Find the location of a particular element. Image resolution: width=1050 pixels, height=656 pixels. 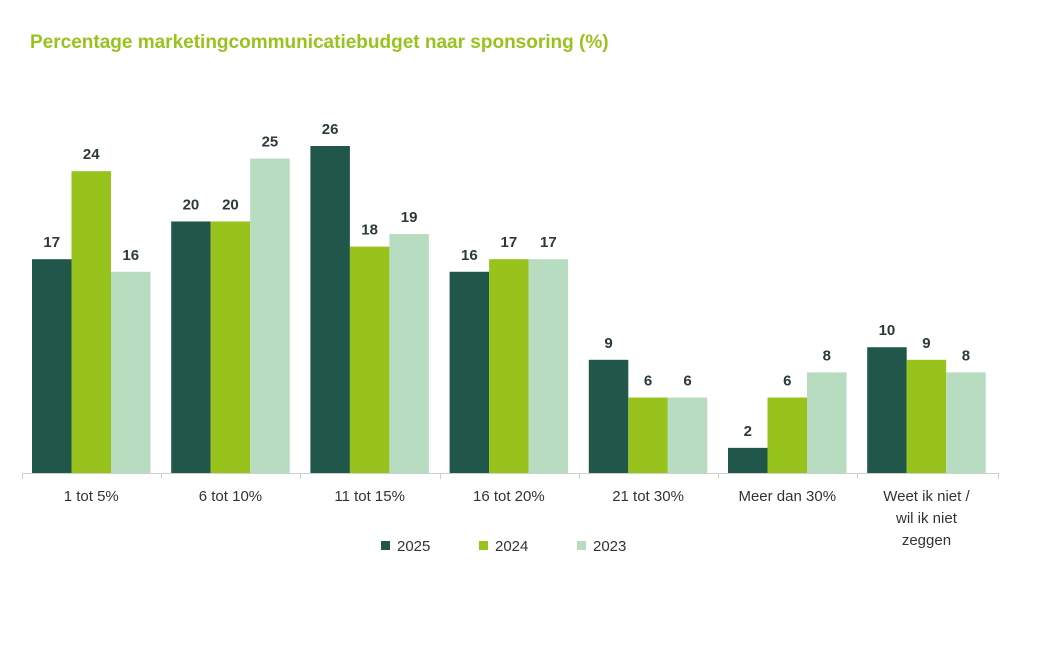

category-label-7: Weet ik niet / wil ik niet zeggen is located at coordinates (926, 518).